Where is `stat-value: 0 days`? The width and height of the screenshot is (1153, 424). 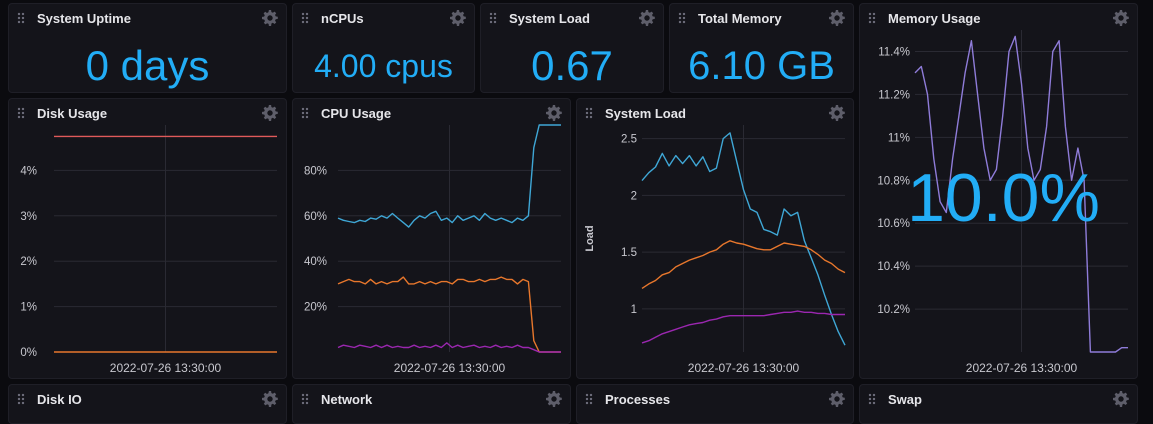
stat-value: 0 days is located at coordinates (147, 65).